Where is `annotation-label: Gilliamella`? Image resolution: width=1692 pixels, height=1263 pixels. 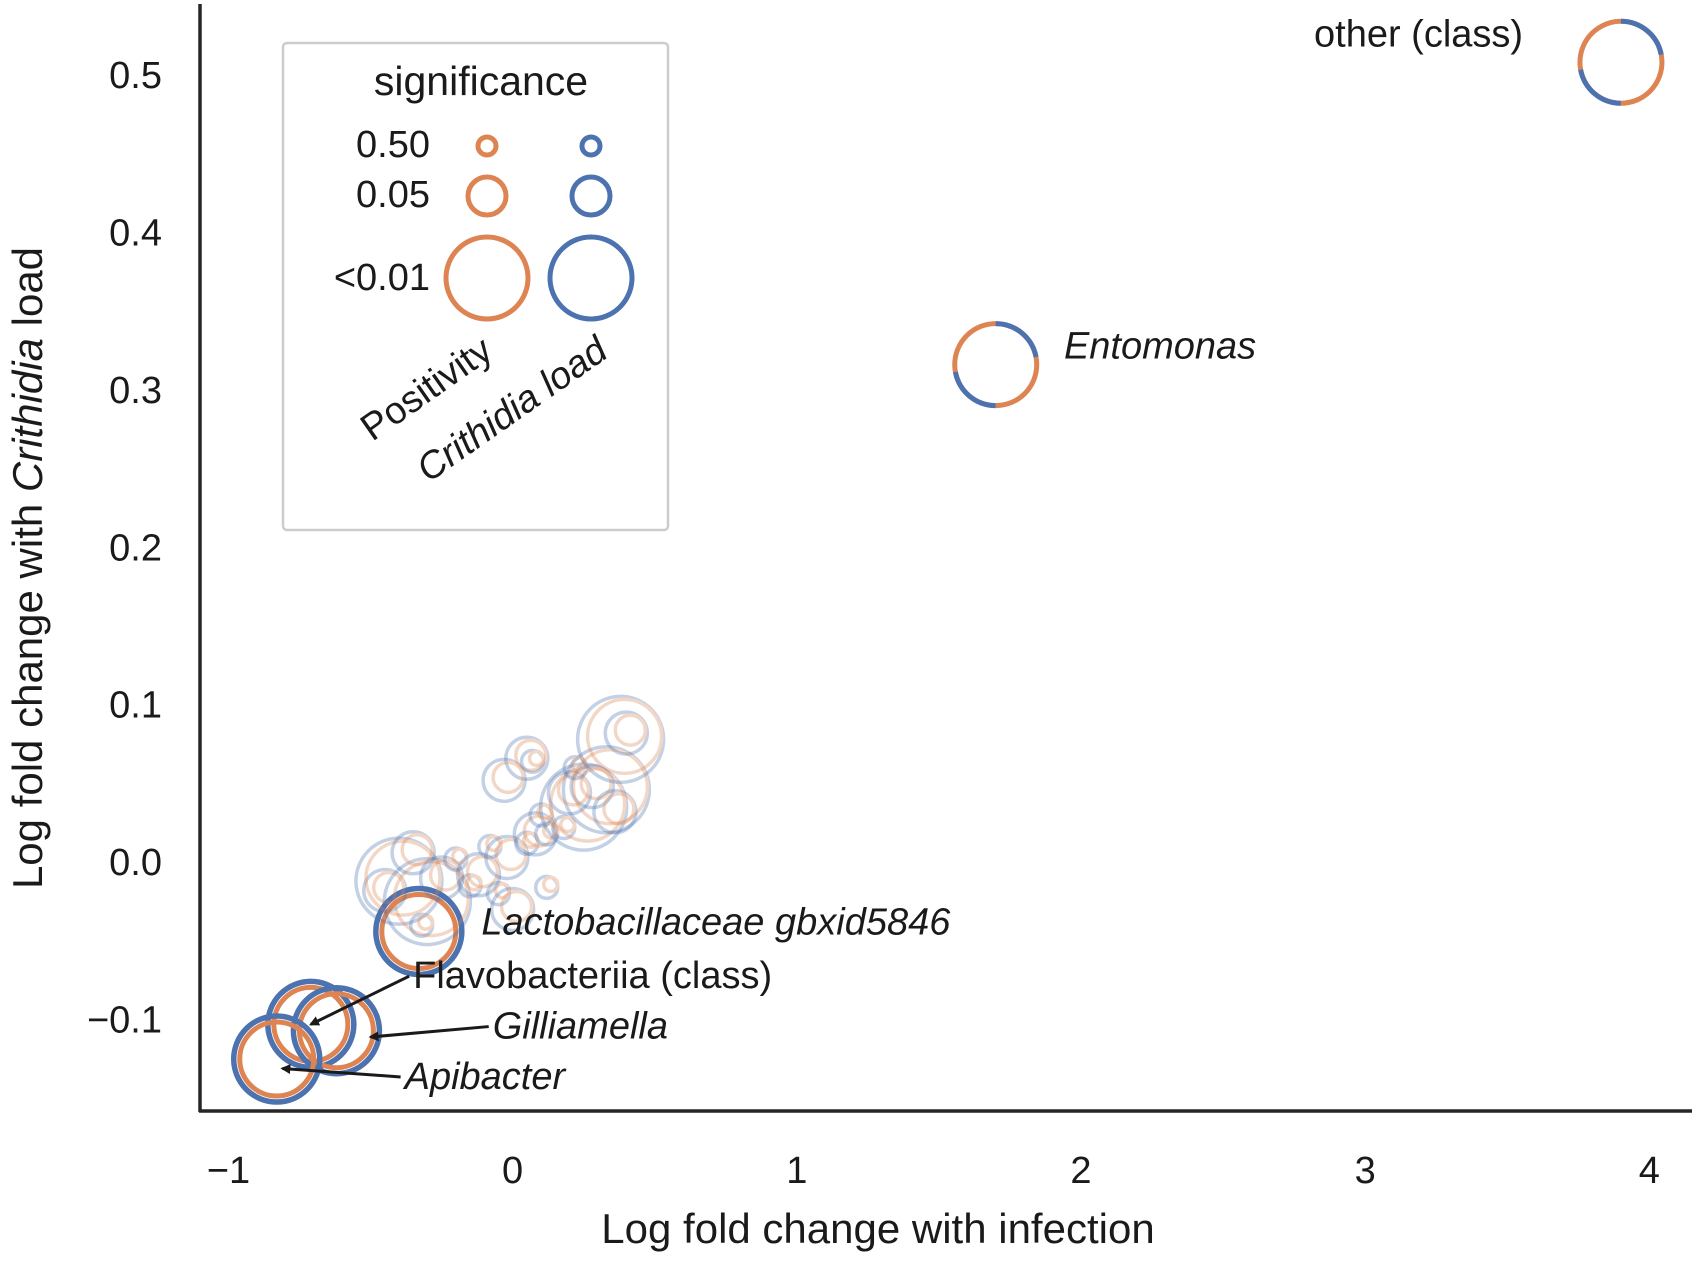
annotation-label: Gilliamella is located at coordinates (580, 1027).